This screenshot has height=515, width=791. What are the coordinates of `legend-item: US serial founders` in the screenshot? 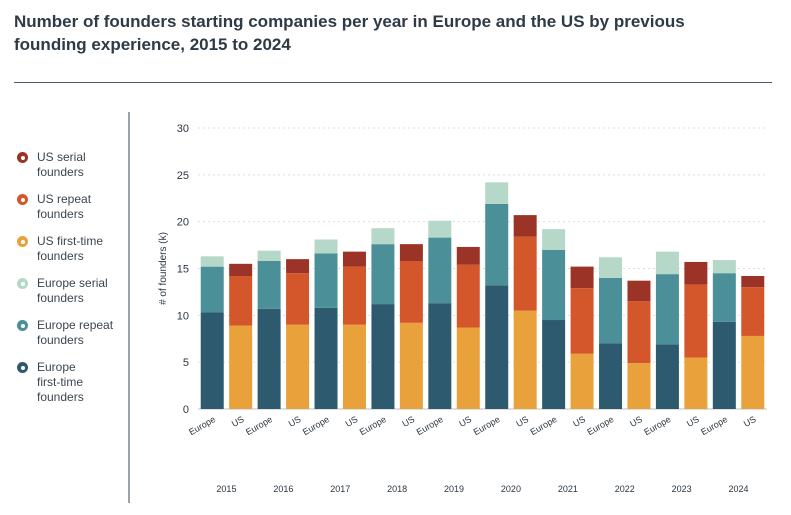 It's located at (71, 165).